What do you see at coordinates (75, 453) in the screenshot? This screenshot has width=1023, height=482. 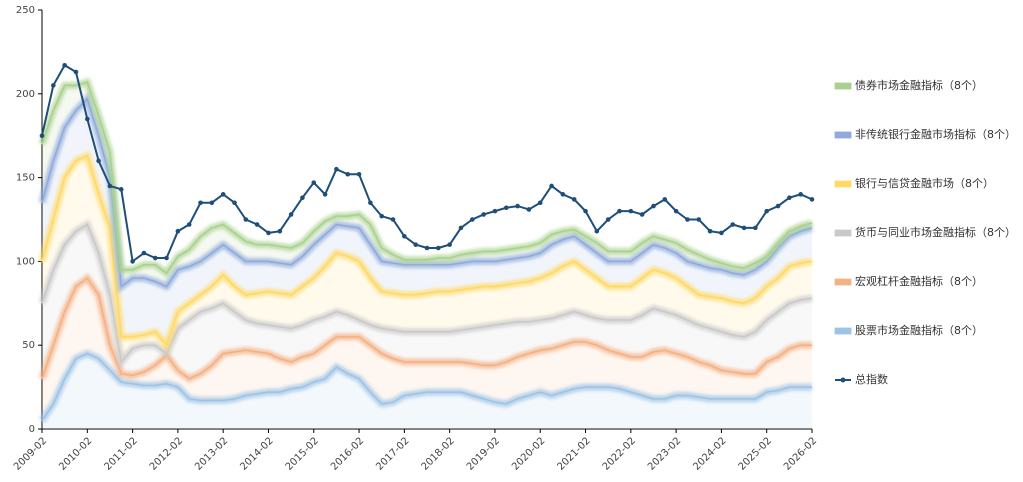 I see `x-tick-label: 2010-02` at bounding box center [75, 453].